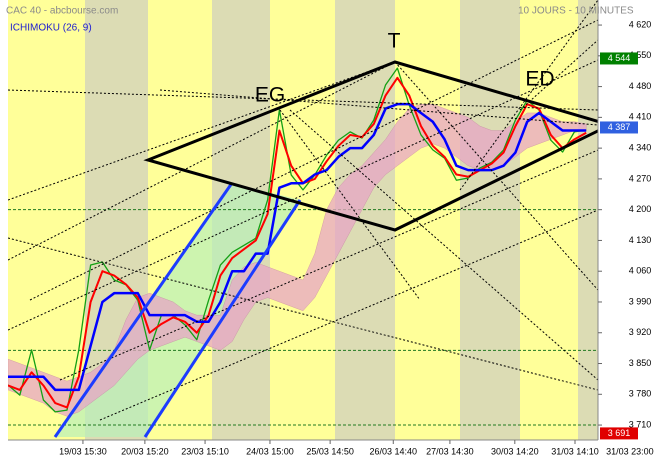  Describe the element at coordinates (576, 11) in the screenshot. I see `chart-subtitle: 10 JOURS - 10 MINUTES` at that location.